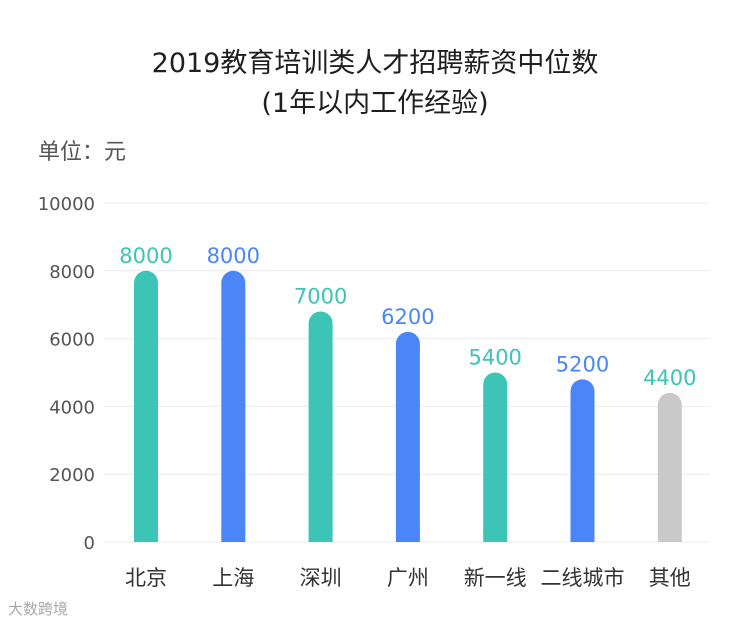  Describe the element at coordinates (72, 340) in the screenshot. I see `y-tick-label: 6000` at that location.